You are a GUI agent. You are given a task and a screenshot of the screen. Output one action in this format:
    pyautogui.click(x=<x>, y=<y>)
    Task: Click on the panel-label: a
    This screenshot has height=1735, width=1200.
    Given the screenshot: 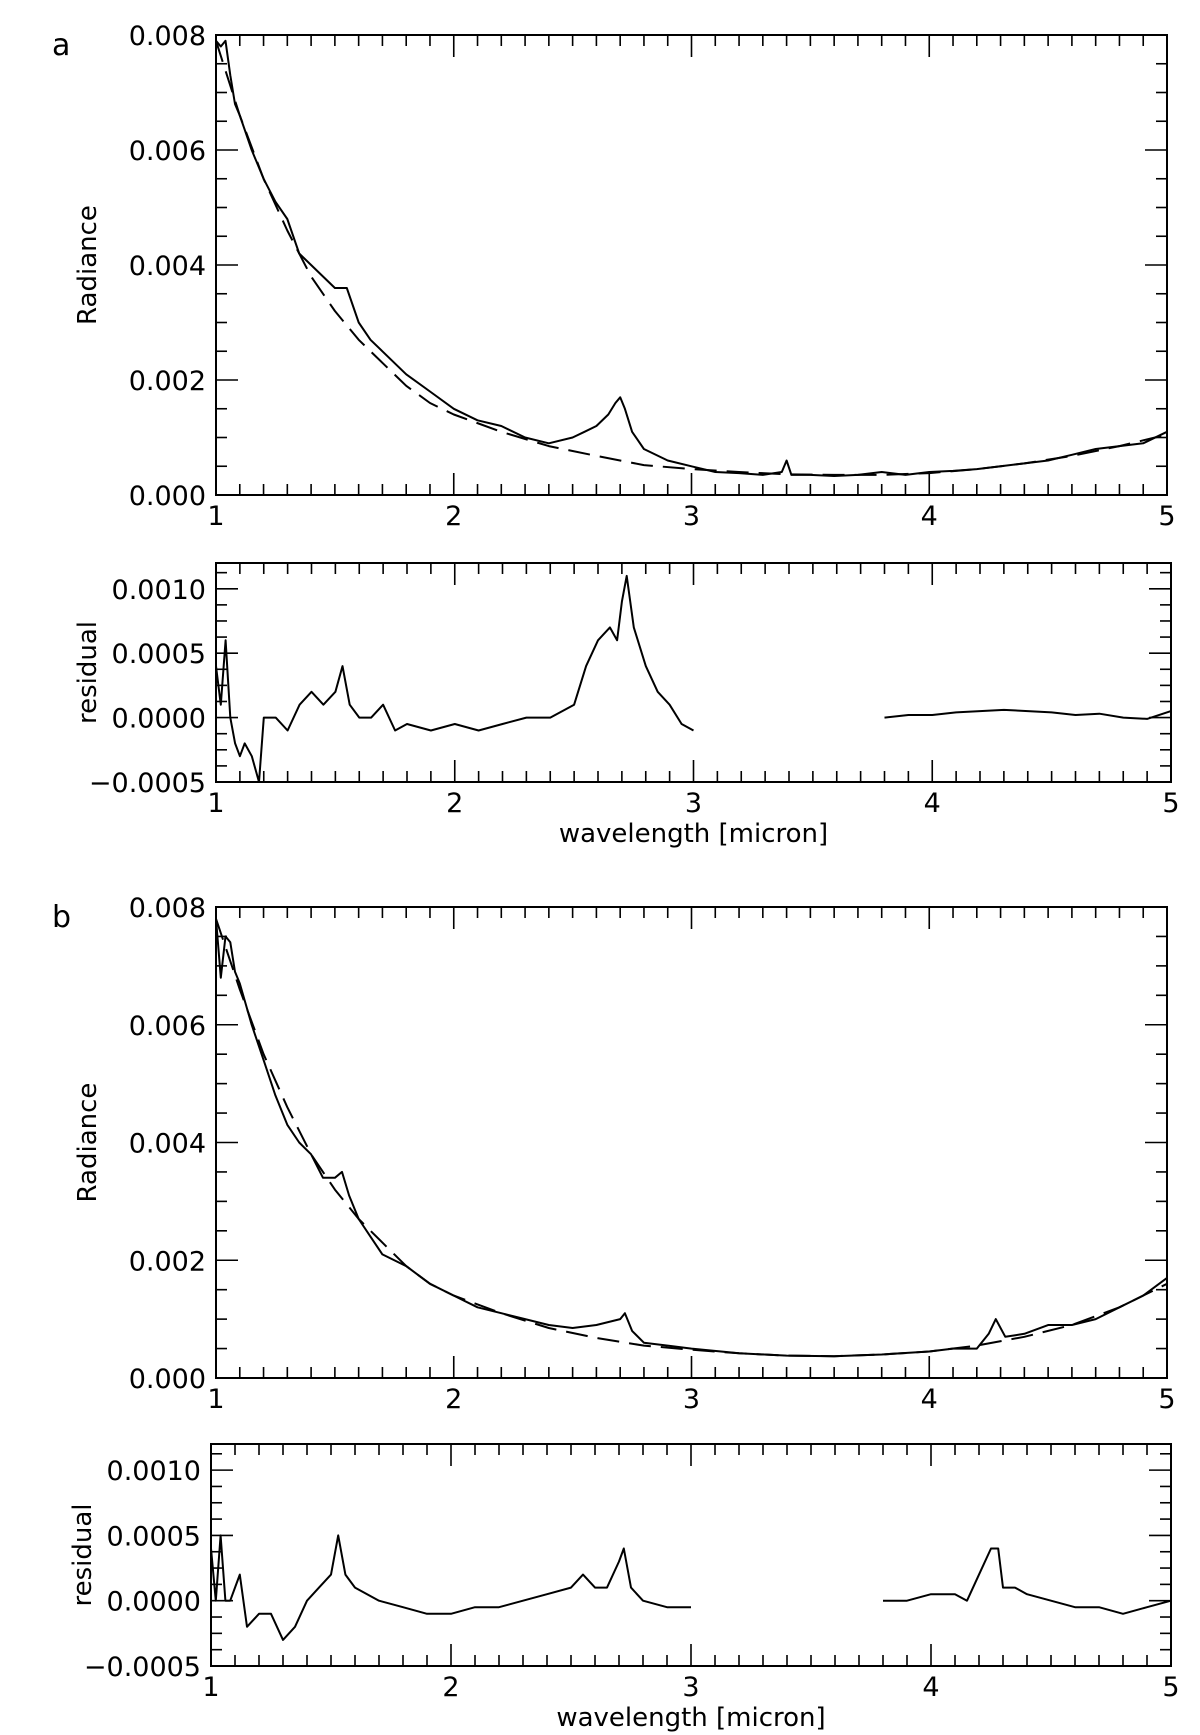 What is the action you would take?
    pyautogui.click(x=61, y=45)
    